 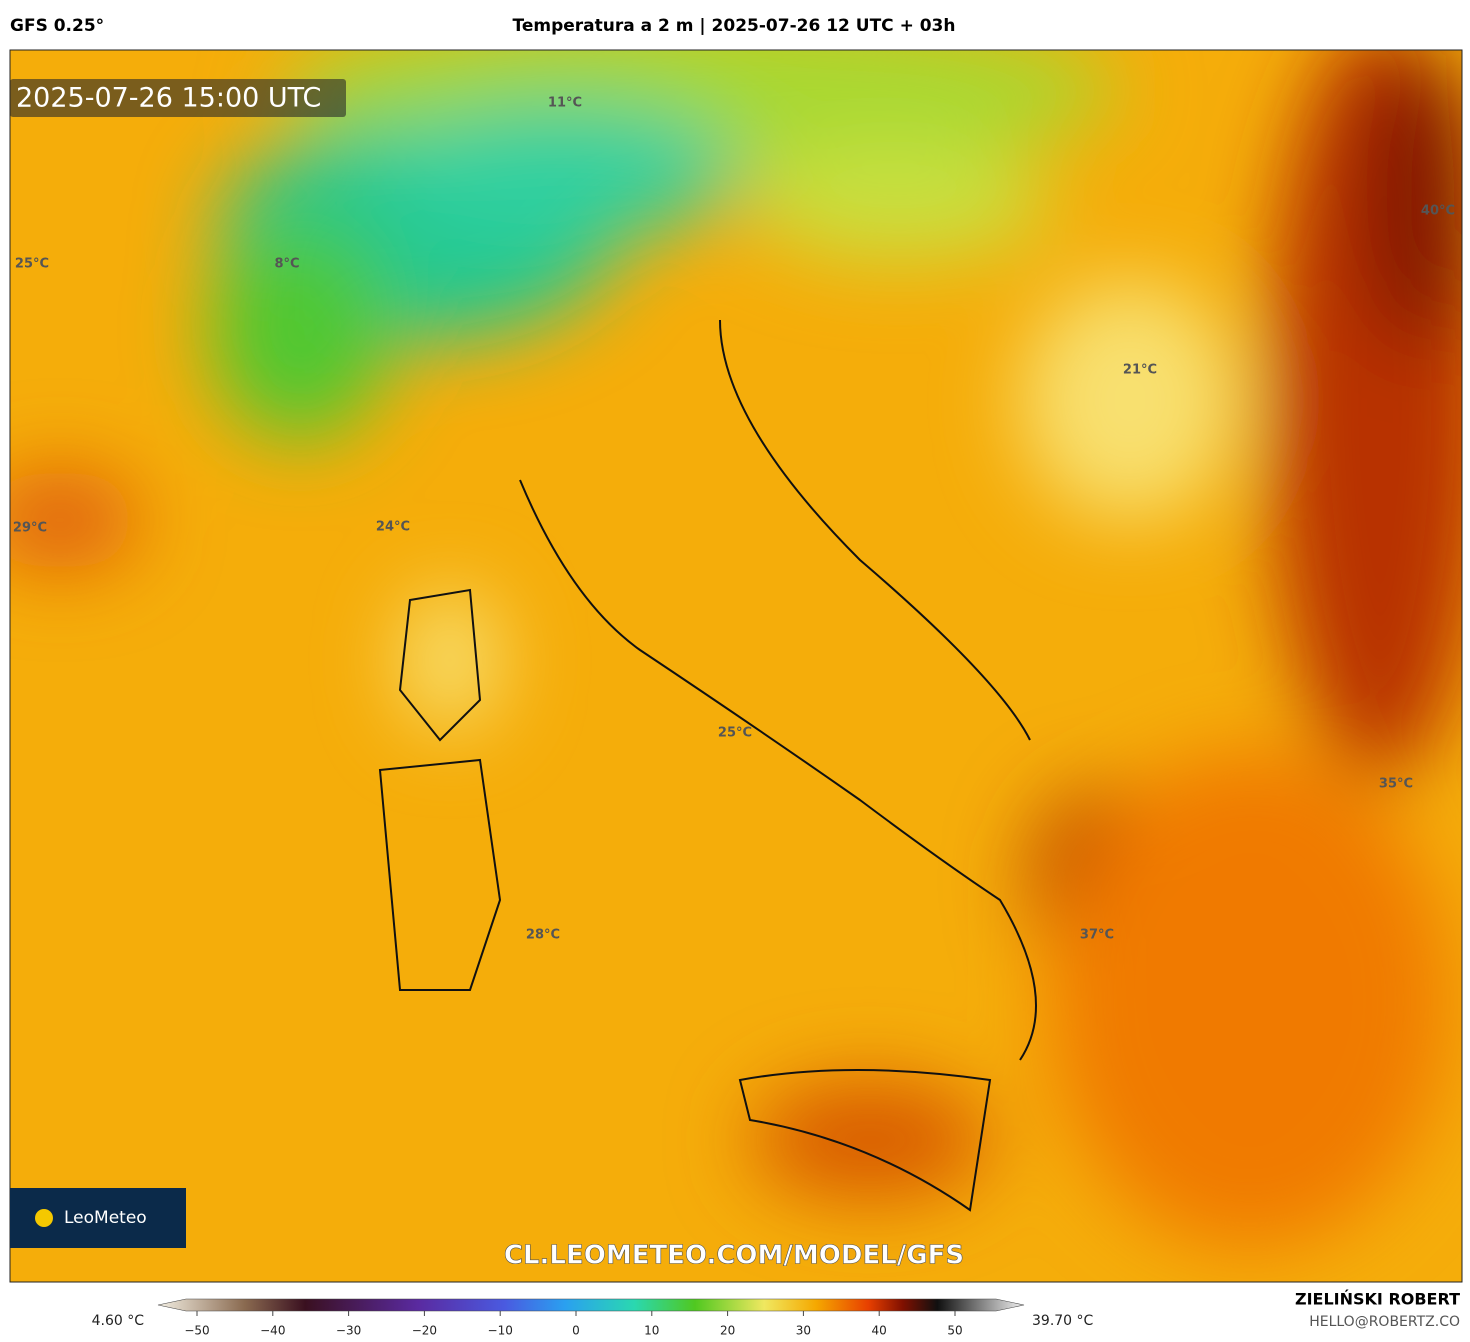 What do you see at coordinates (1384, 1322) in the screenshot?
I see `email: HELLO@ROBERTZ.CO` at bounding box center [1384, 1322].